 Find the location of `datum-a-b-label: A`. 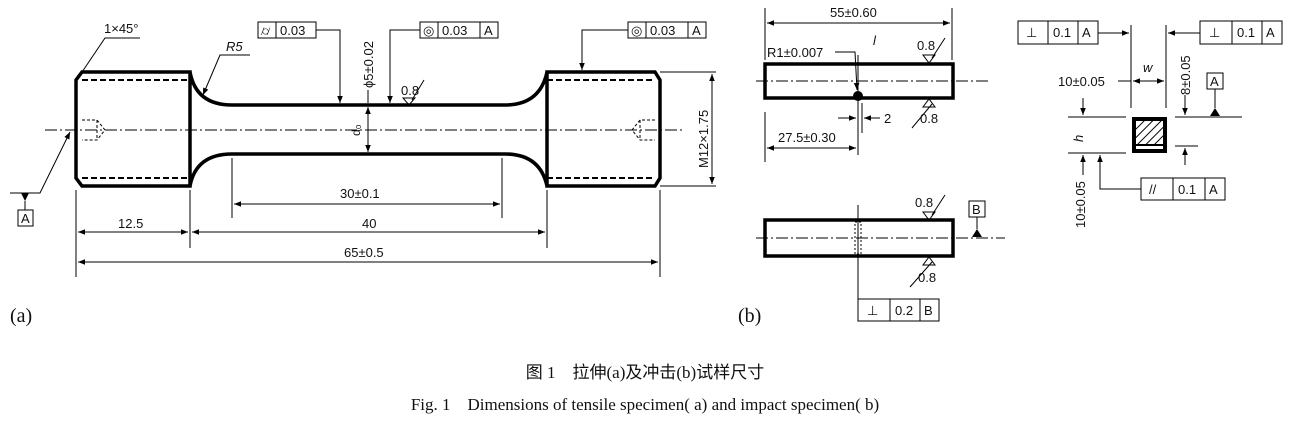

datum-a-b-label: A is located at coordinates (1214, 81).